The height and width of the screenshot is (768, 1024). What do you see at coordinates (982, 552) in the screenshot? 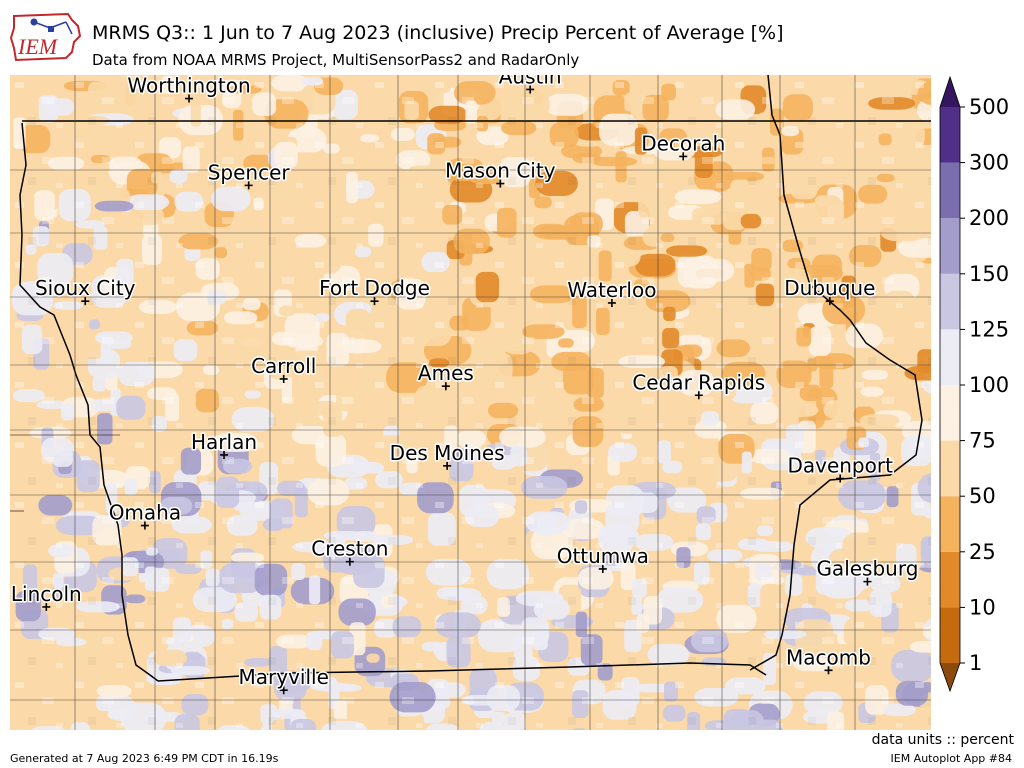
I see `colorbar-tick-label: 25` at bounding box center [982, 552].